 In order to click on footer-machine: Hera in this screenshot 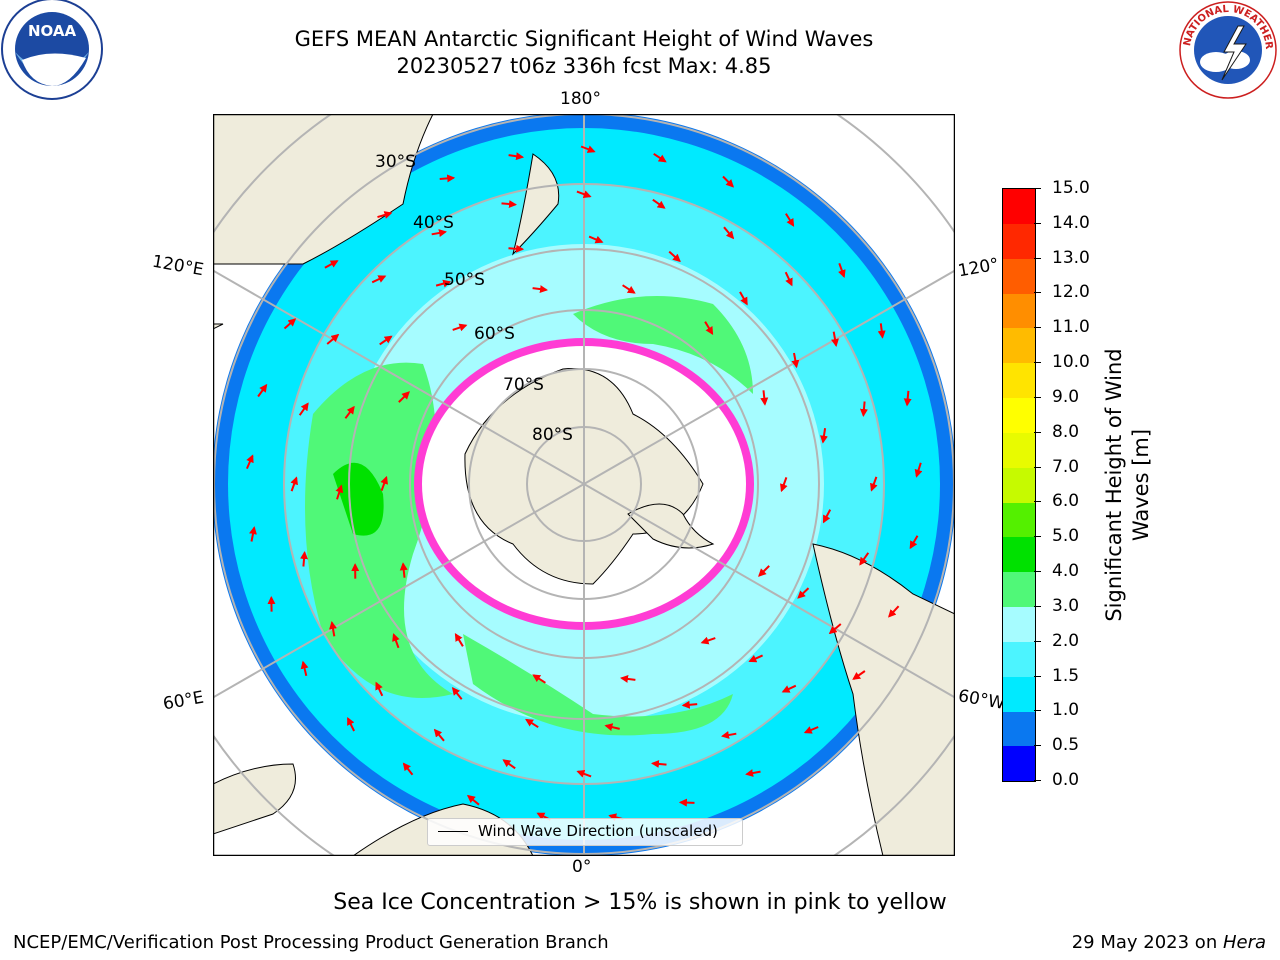, I will do `click(1244, 942)`.